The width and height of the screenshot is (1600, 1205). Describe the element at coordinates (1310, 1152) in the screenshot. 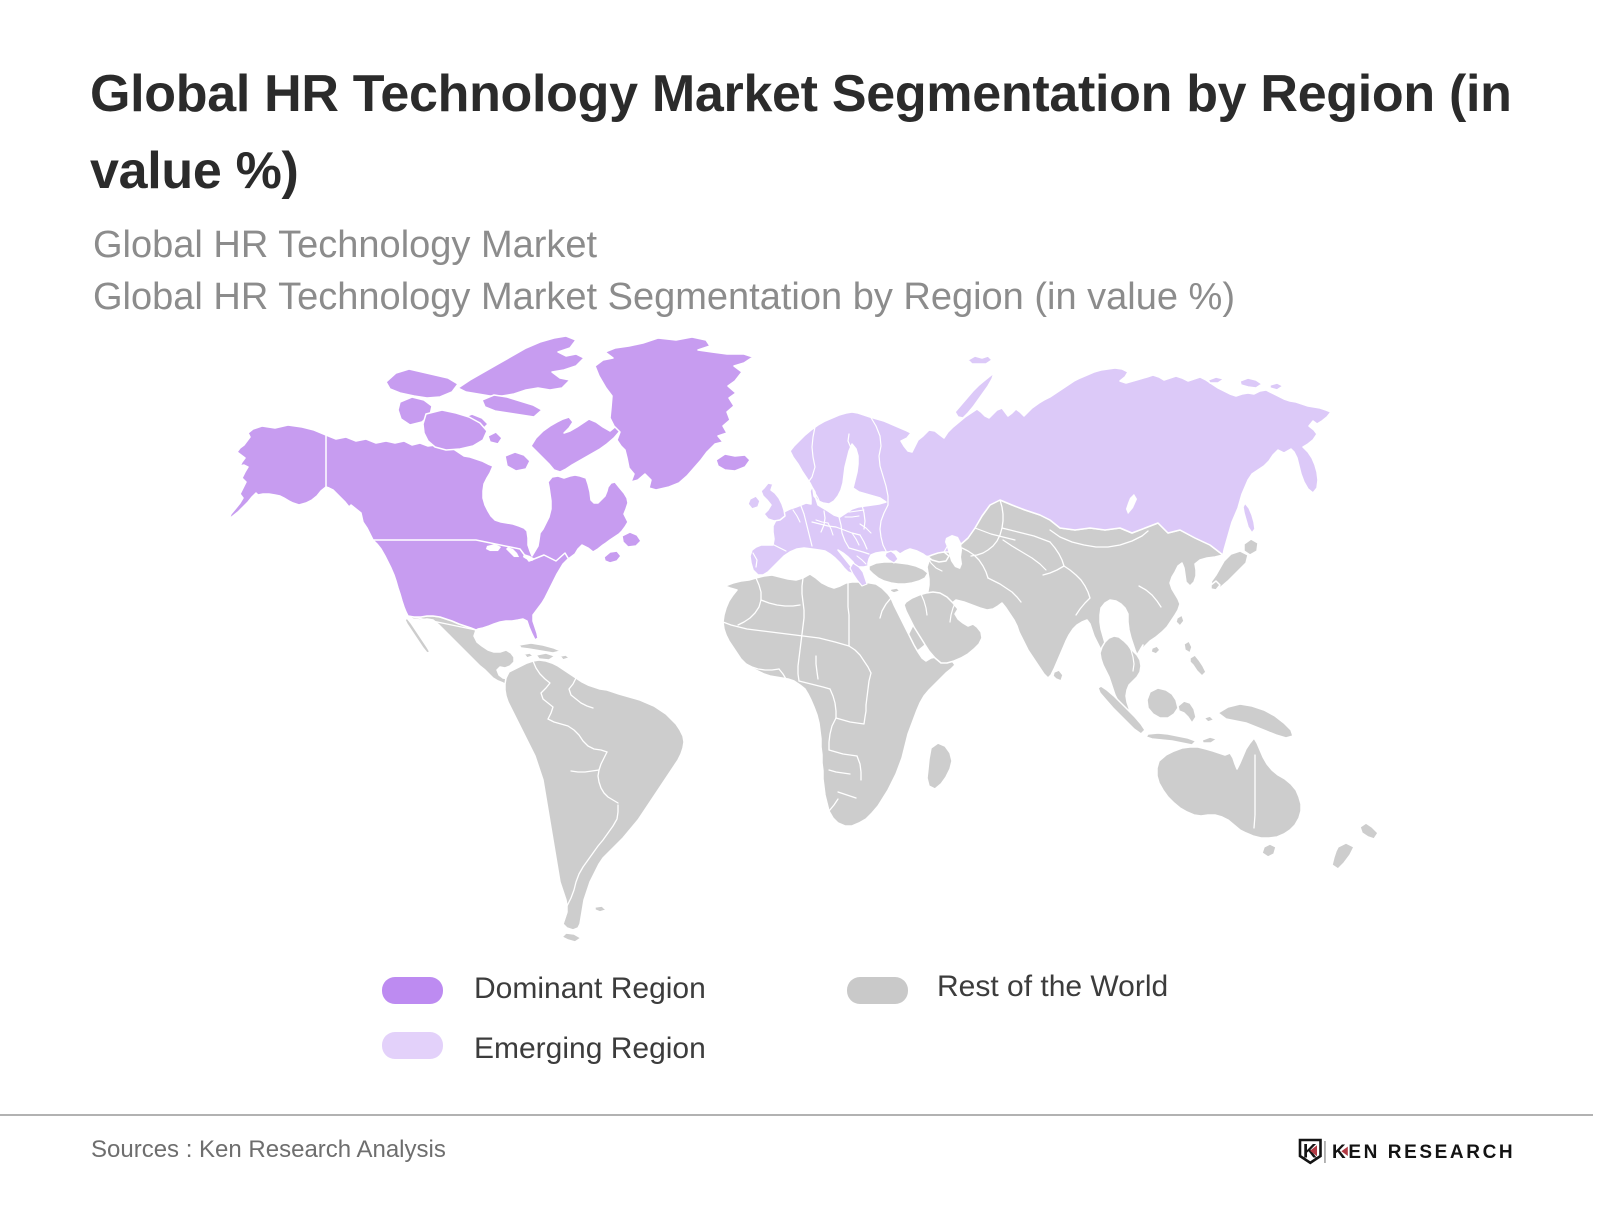

I see `svg-text: K` at that location.